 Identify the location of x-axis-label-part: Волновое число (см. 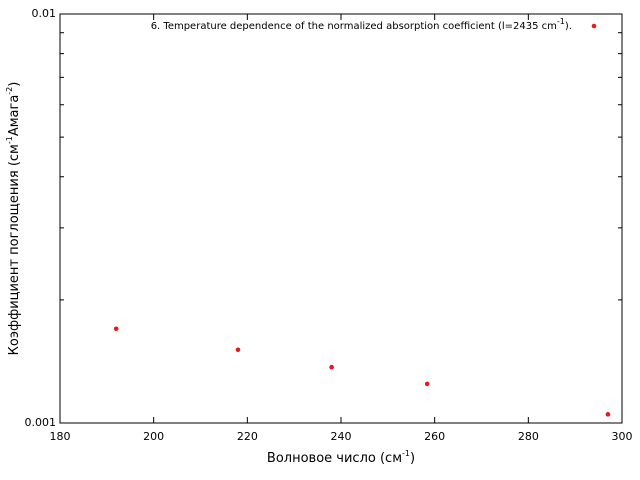
(334, 458).